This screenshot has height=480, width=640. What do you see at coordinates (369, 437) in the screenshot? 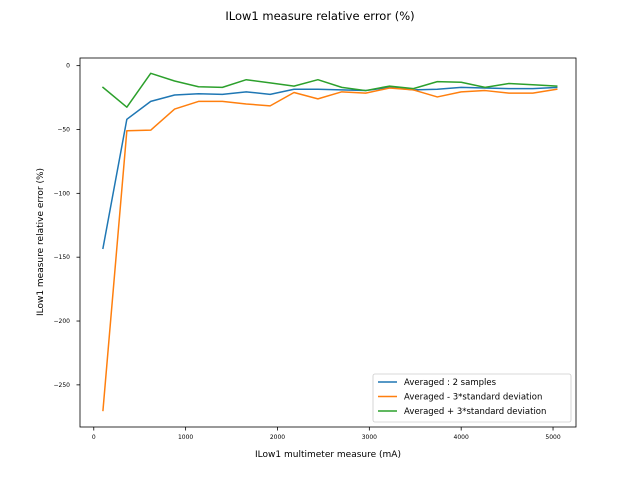
I see `x-tick-label: 3000` at bounding box center [369, 437].